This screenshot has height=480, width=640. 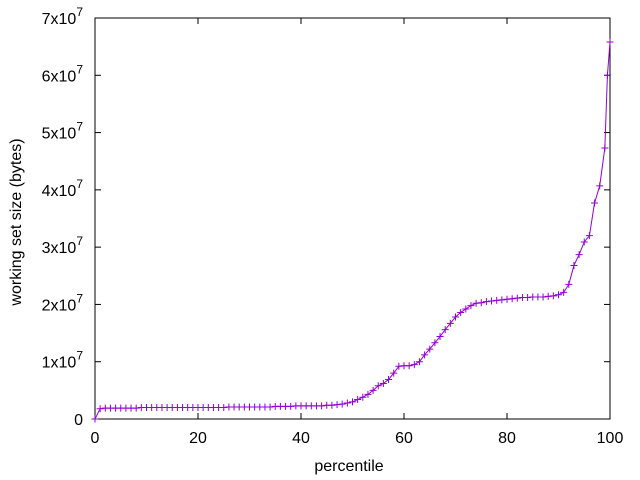 What do you see at coordinates (16, 222) in the screenshot?
I see `y-axis-label: working set size (bytes)` at bounding box center [16, 222].